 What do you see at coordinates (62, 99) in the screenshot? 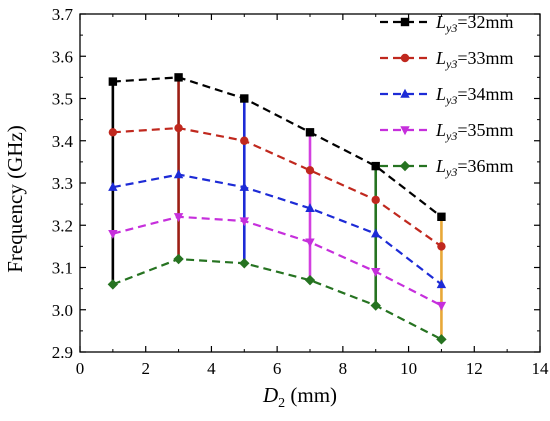
I see `y-tick-label: 3.5` at bounding box center [62, 99].